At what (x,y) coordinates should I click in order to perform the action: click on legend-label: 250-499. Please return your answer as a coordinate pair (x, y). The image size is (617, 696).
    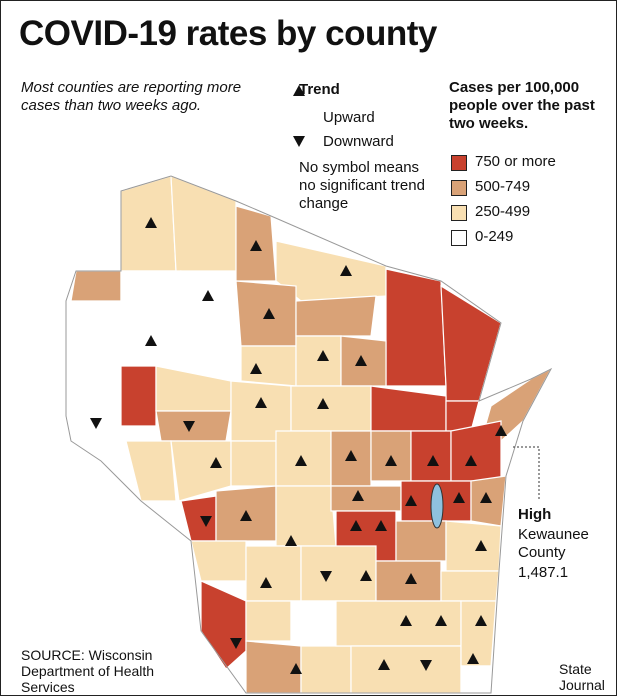
    Looking at the image, I should click on (503, 211).